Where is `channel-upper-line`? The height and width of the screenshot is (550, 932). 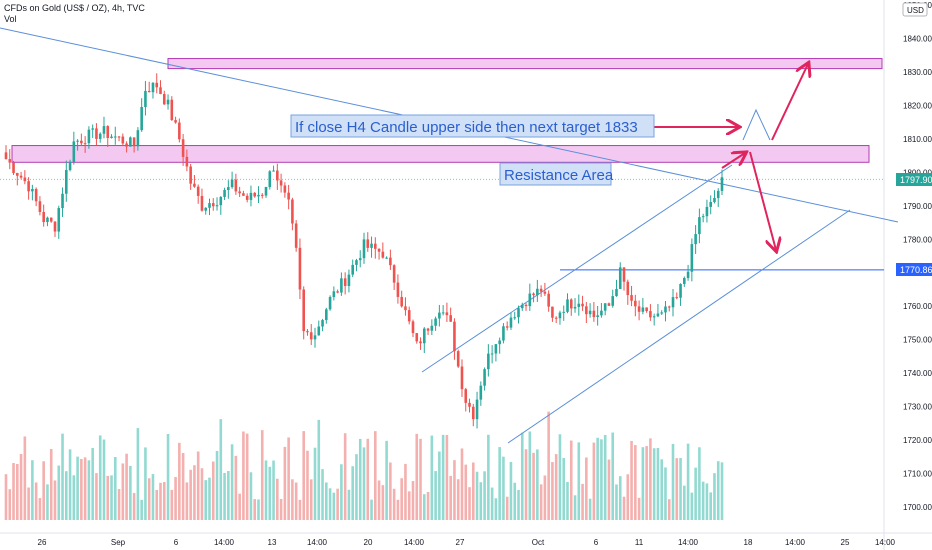
channel-upper-line is located at coordinates (577, 268).